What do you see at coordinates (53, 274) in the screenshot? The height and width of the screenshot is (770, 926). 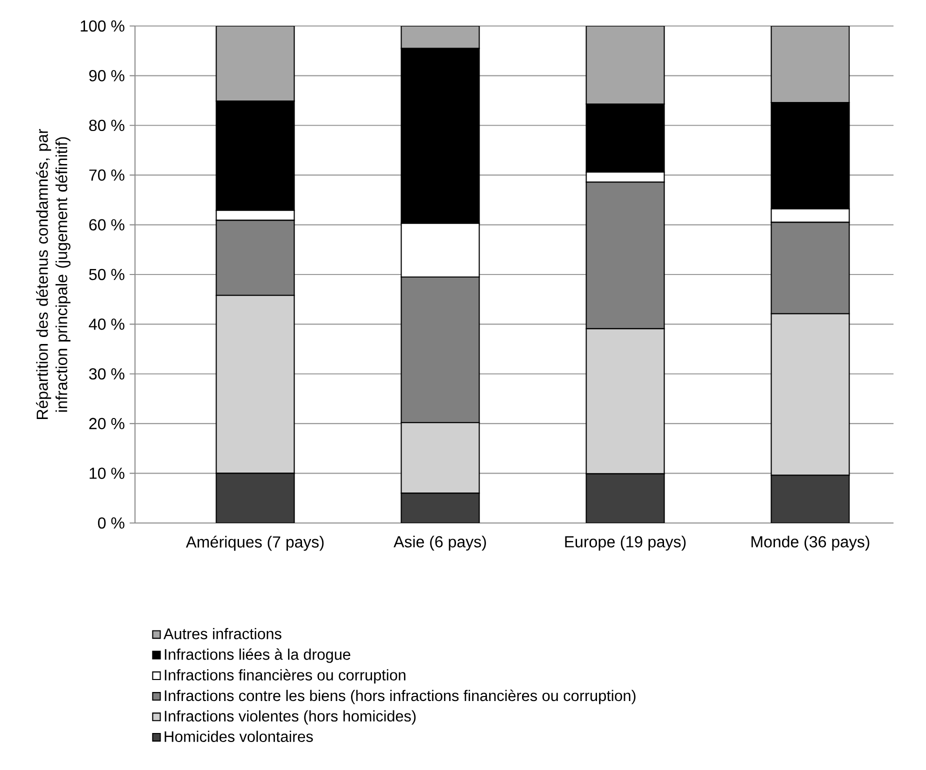 I see `y-axis-title: Répartition des détenus condamnés, par infraction principale (jugement définitif)` at bounding box center [53, 274].